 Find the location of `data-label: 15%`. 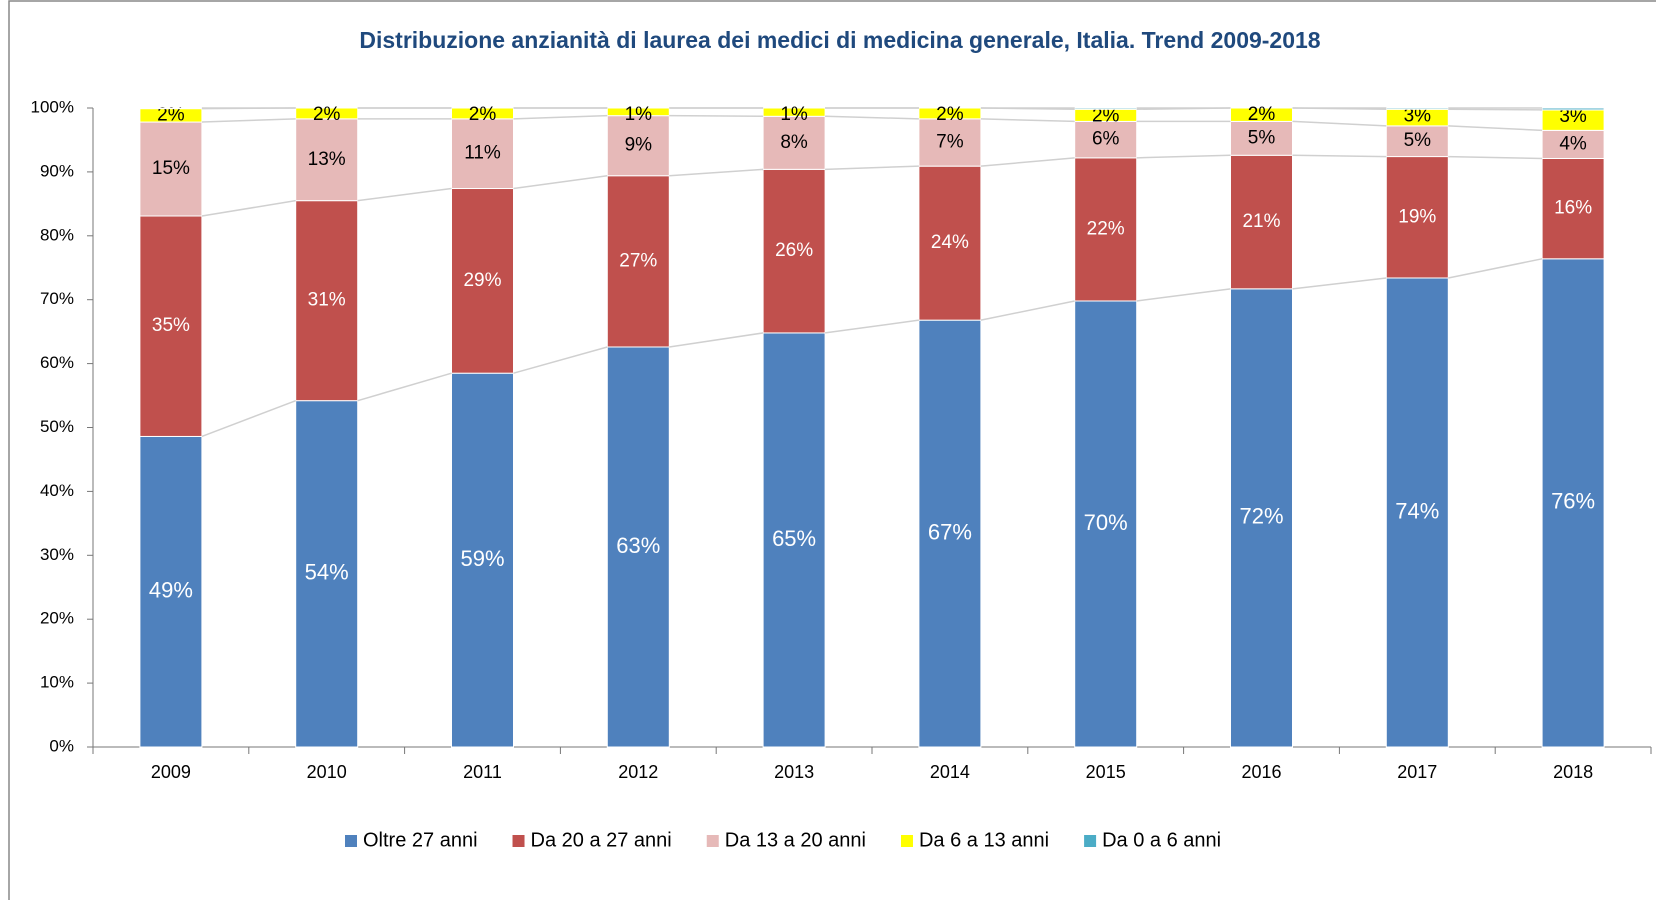

data-label: 15% is located at coordinates (171, 168).